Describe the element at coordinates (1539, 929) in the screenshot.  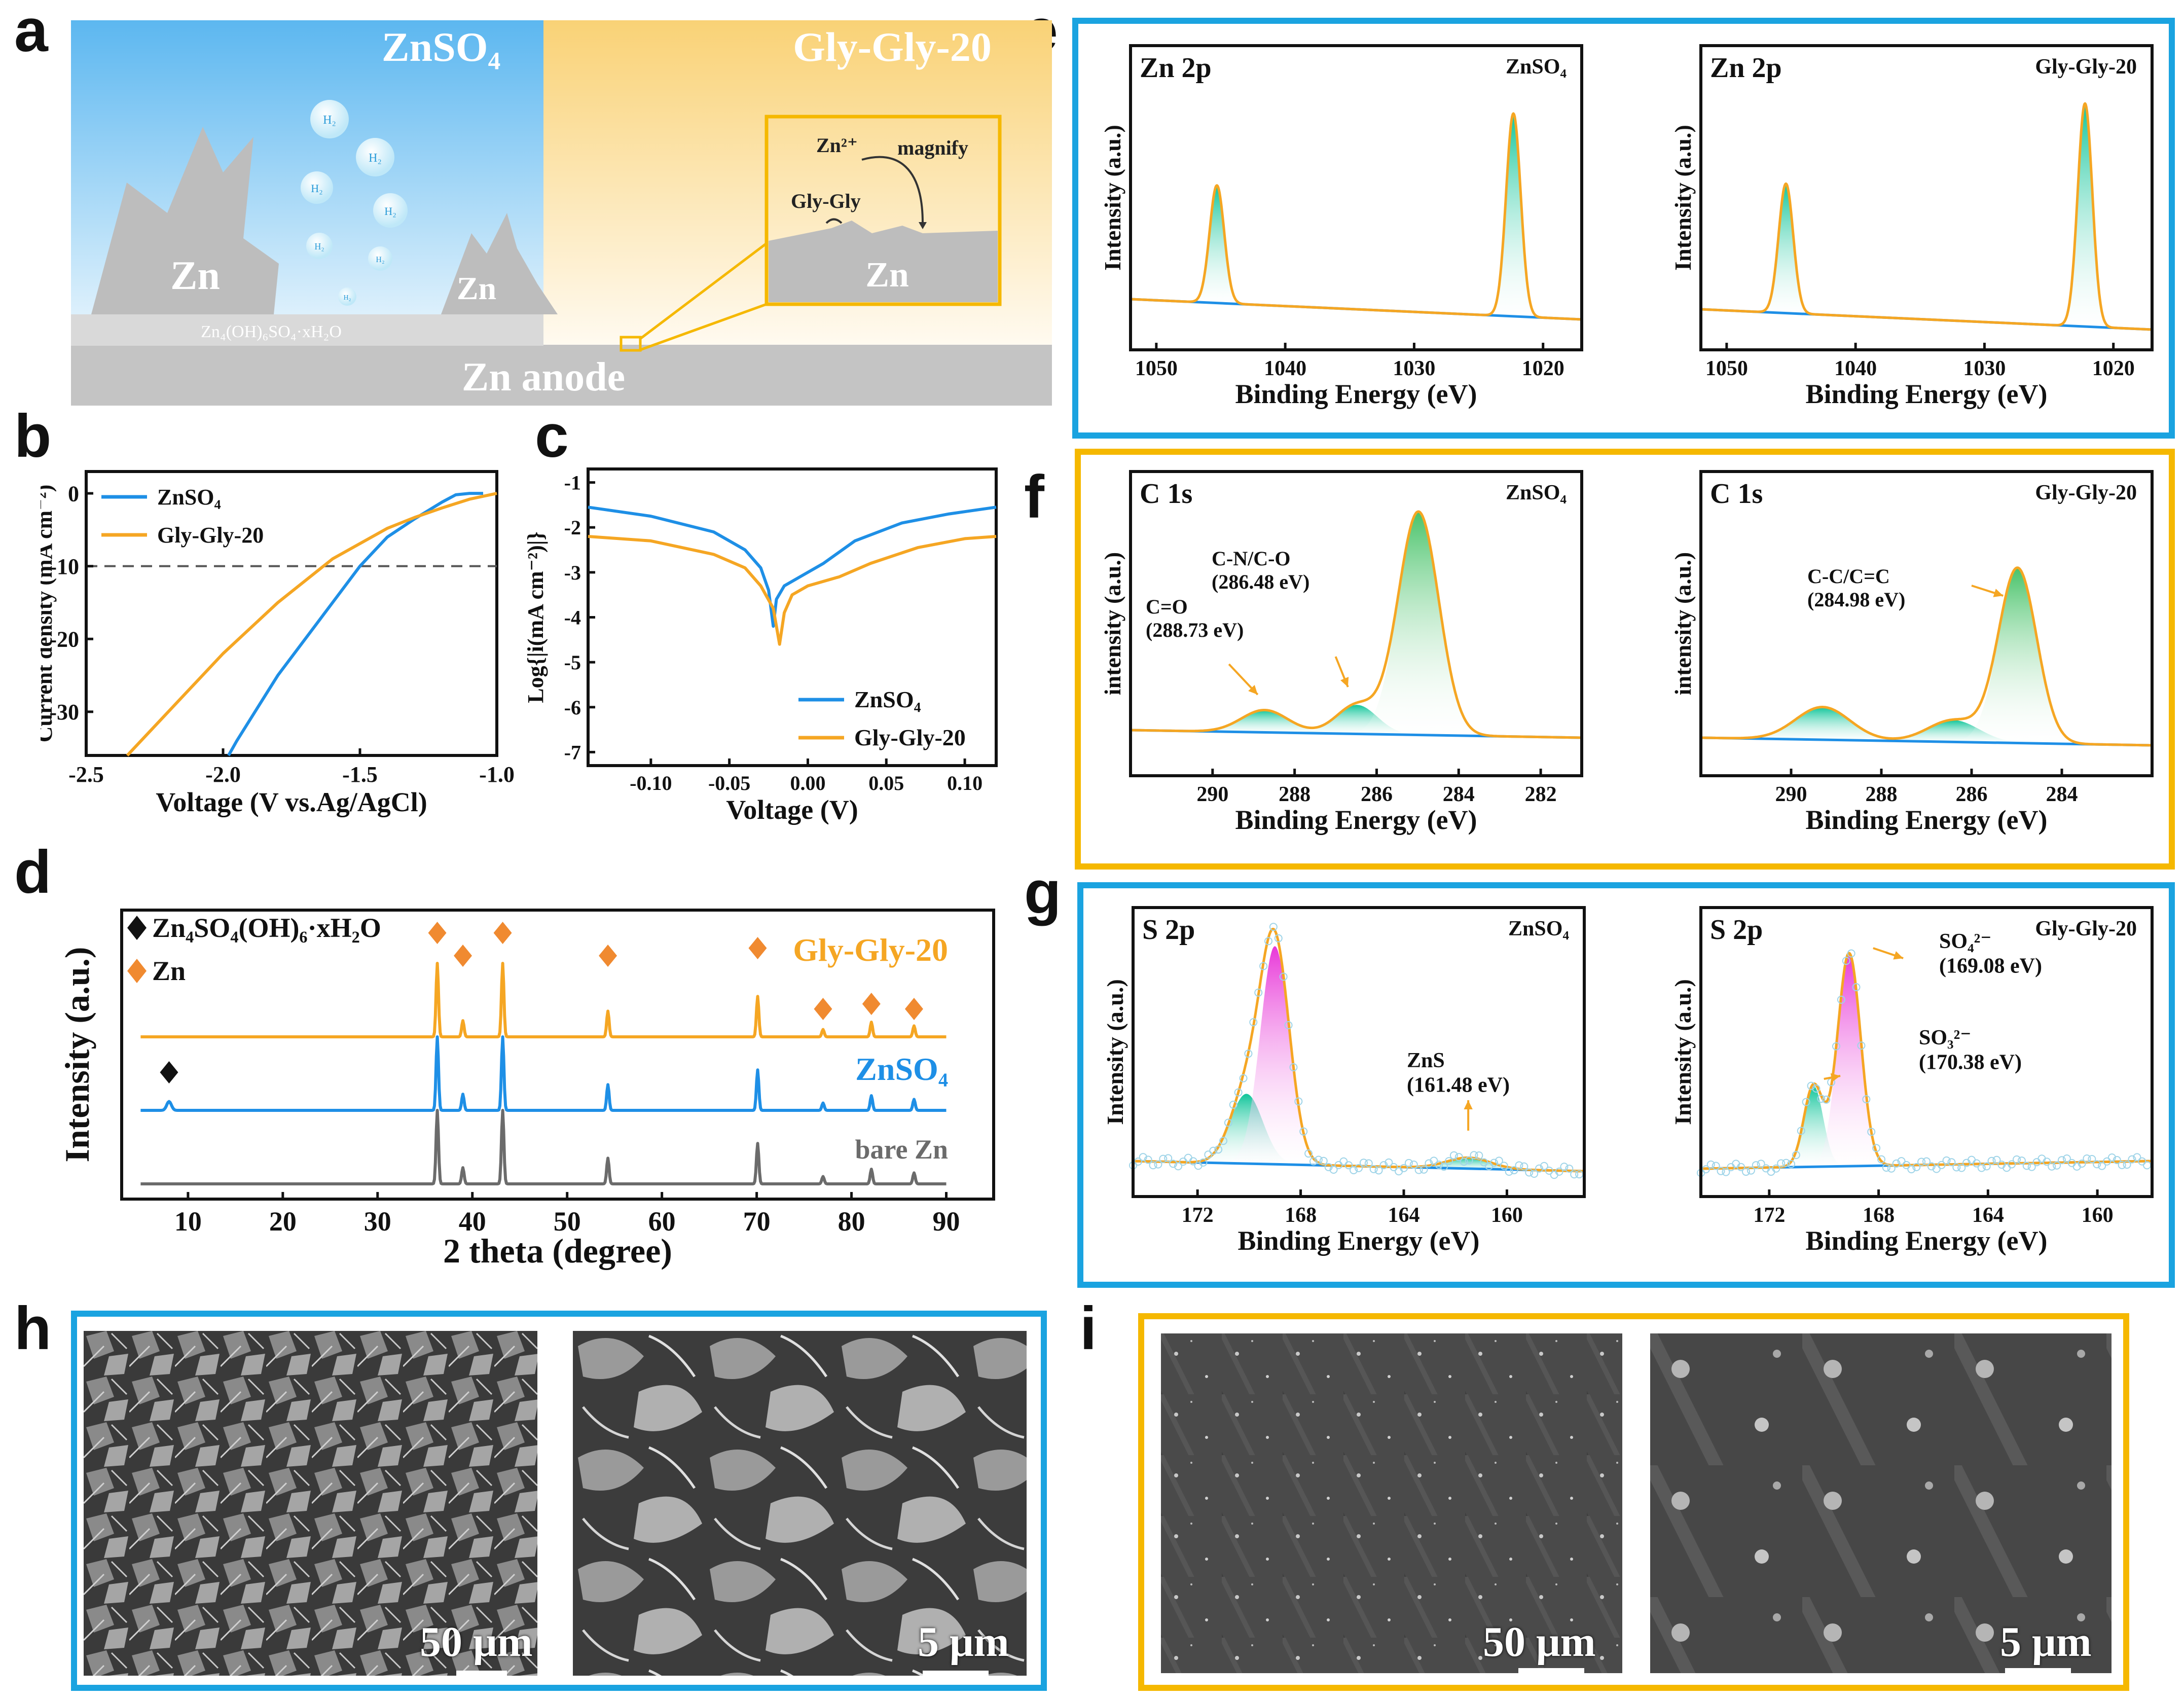
I see `sample-label: ZnSO₄` at that location.